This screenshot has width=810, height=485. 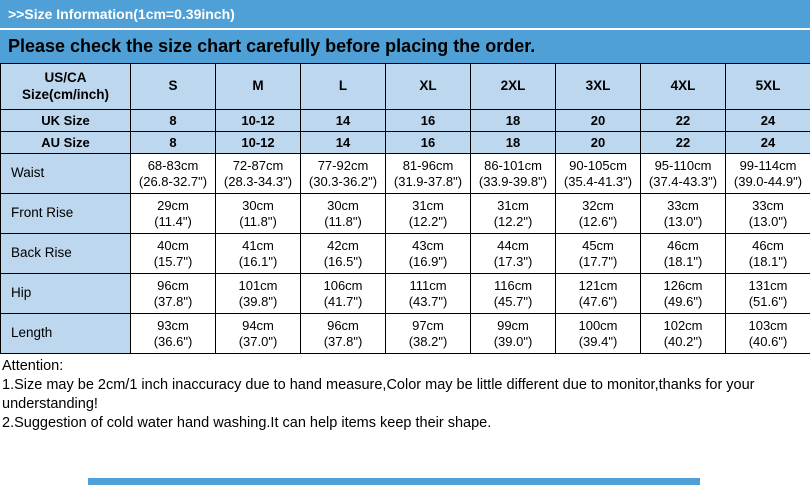 I want to click on size-cell: 45cm (17.7"), so click(x=598, y=253).